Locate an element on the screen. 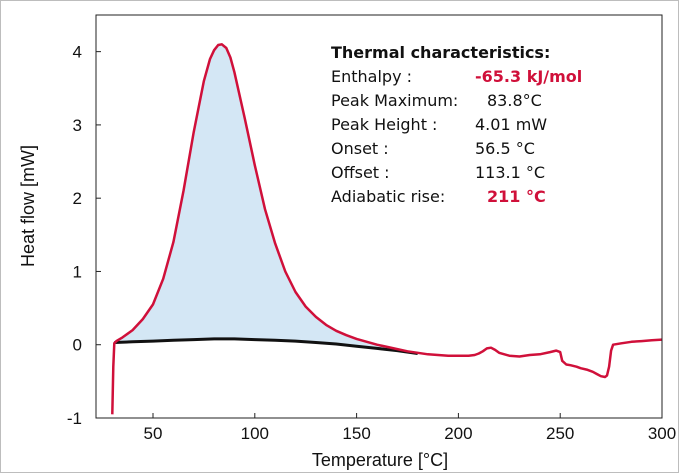 Image resolution: width=679 pixels, height=473 pixels. annotation-value-enthalpy: -65.3 kJ/mol is located at coordinates (528, 76).